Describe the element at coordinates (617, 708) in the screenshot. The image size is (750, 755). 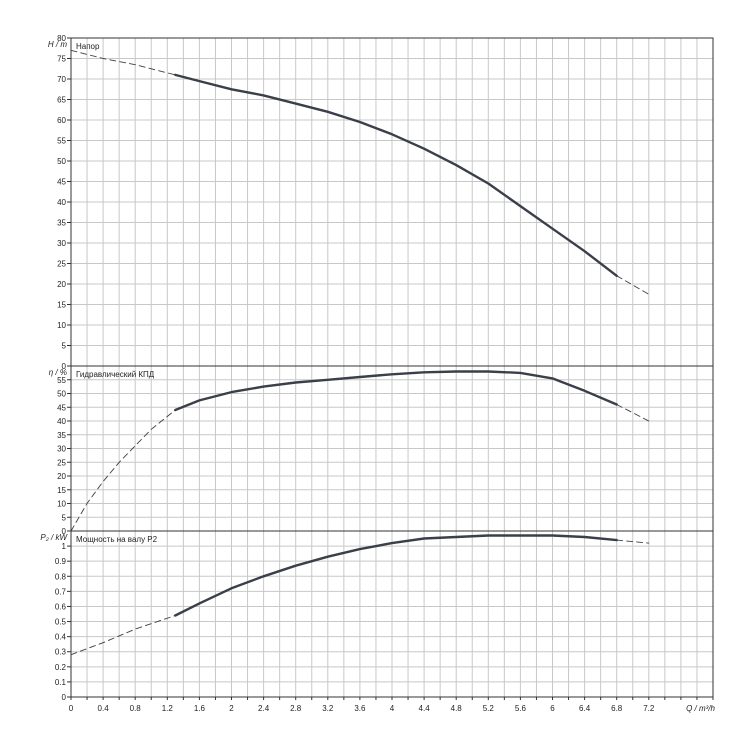
I see `x-tick-label: 6.8` at that location.